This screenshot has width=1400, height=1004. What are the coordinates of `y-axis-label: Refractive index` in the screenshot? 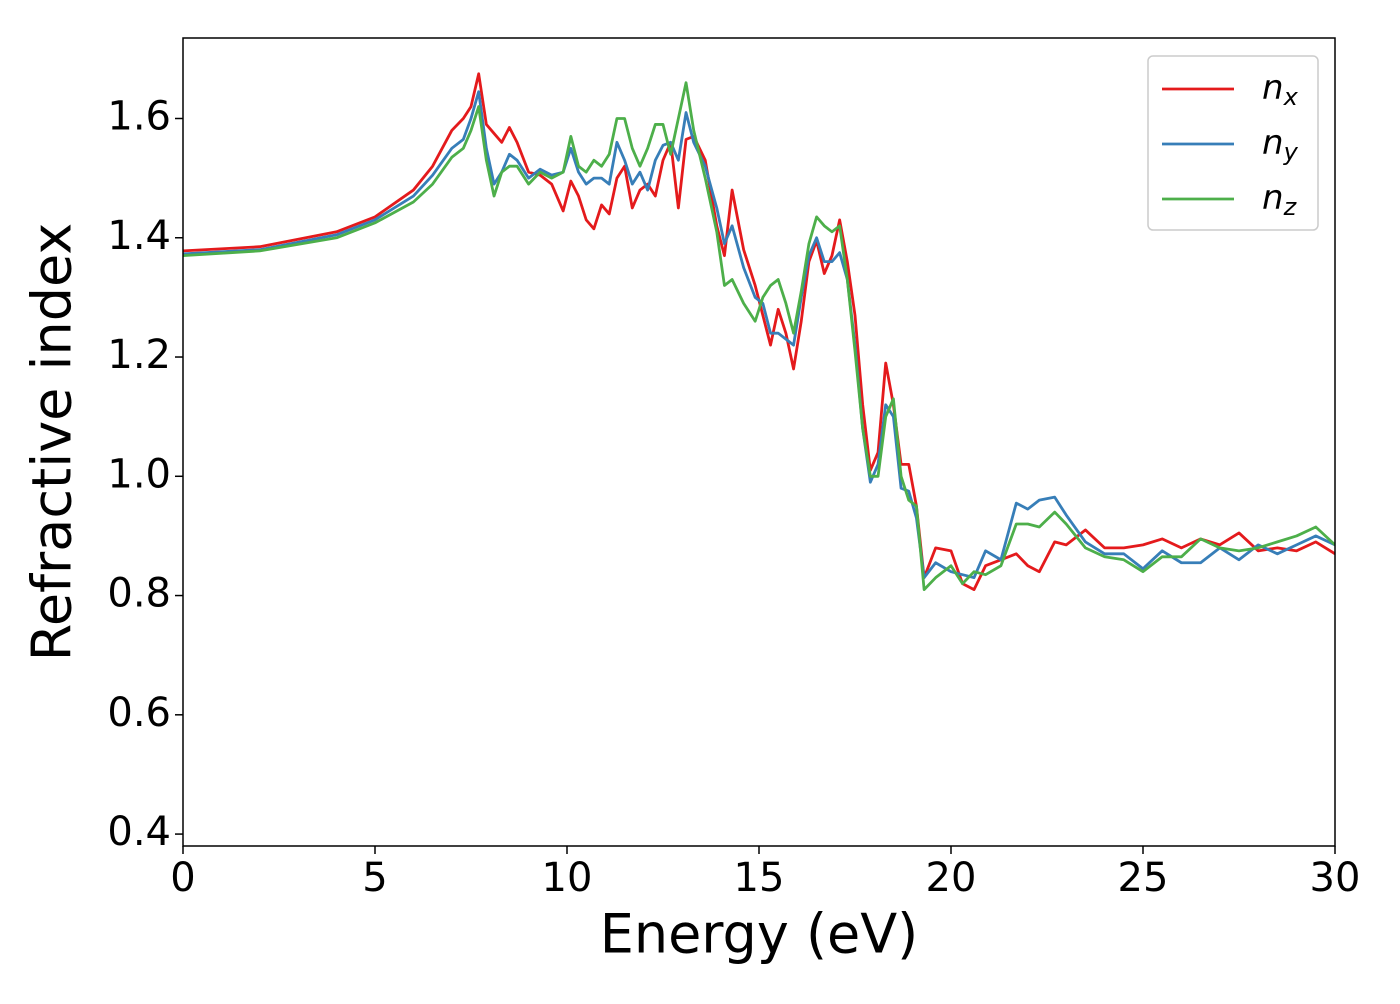 It's located at (52, 442).